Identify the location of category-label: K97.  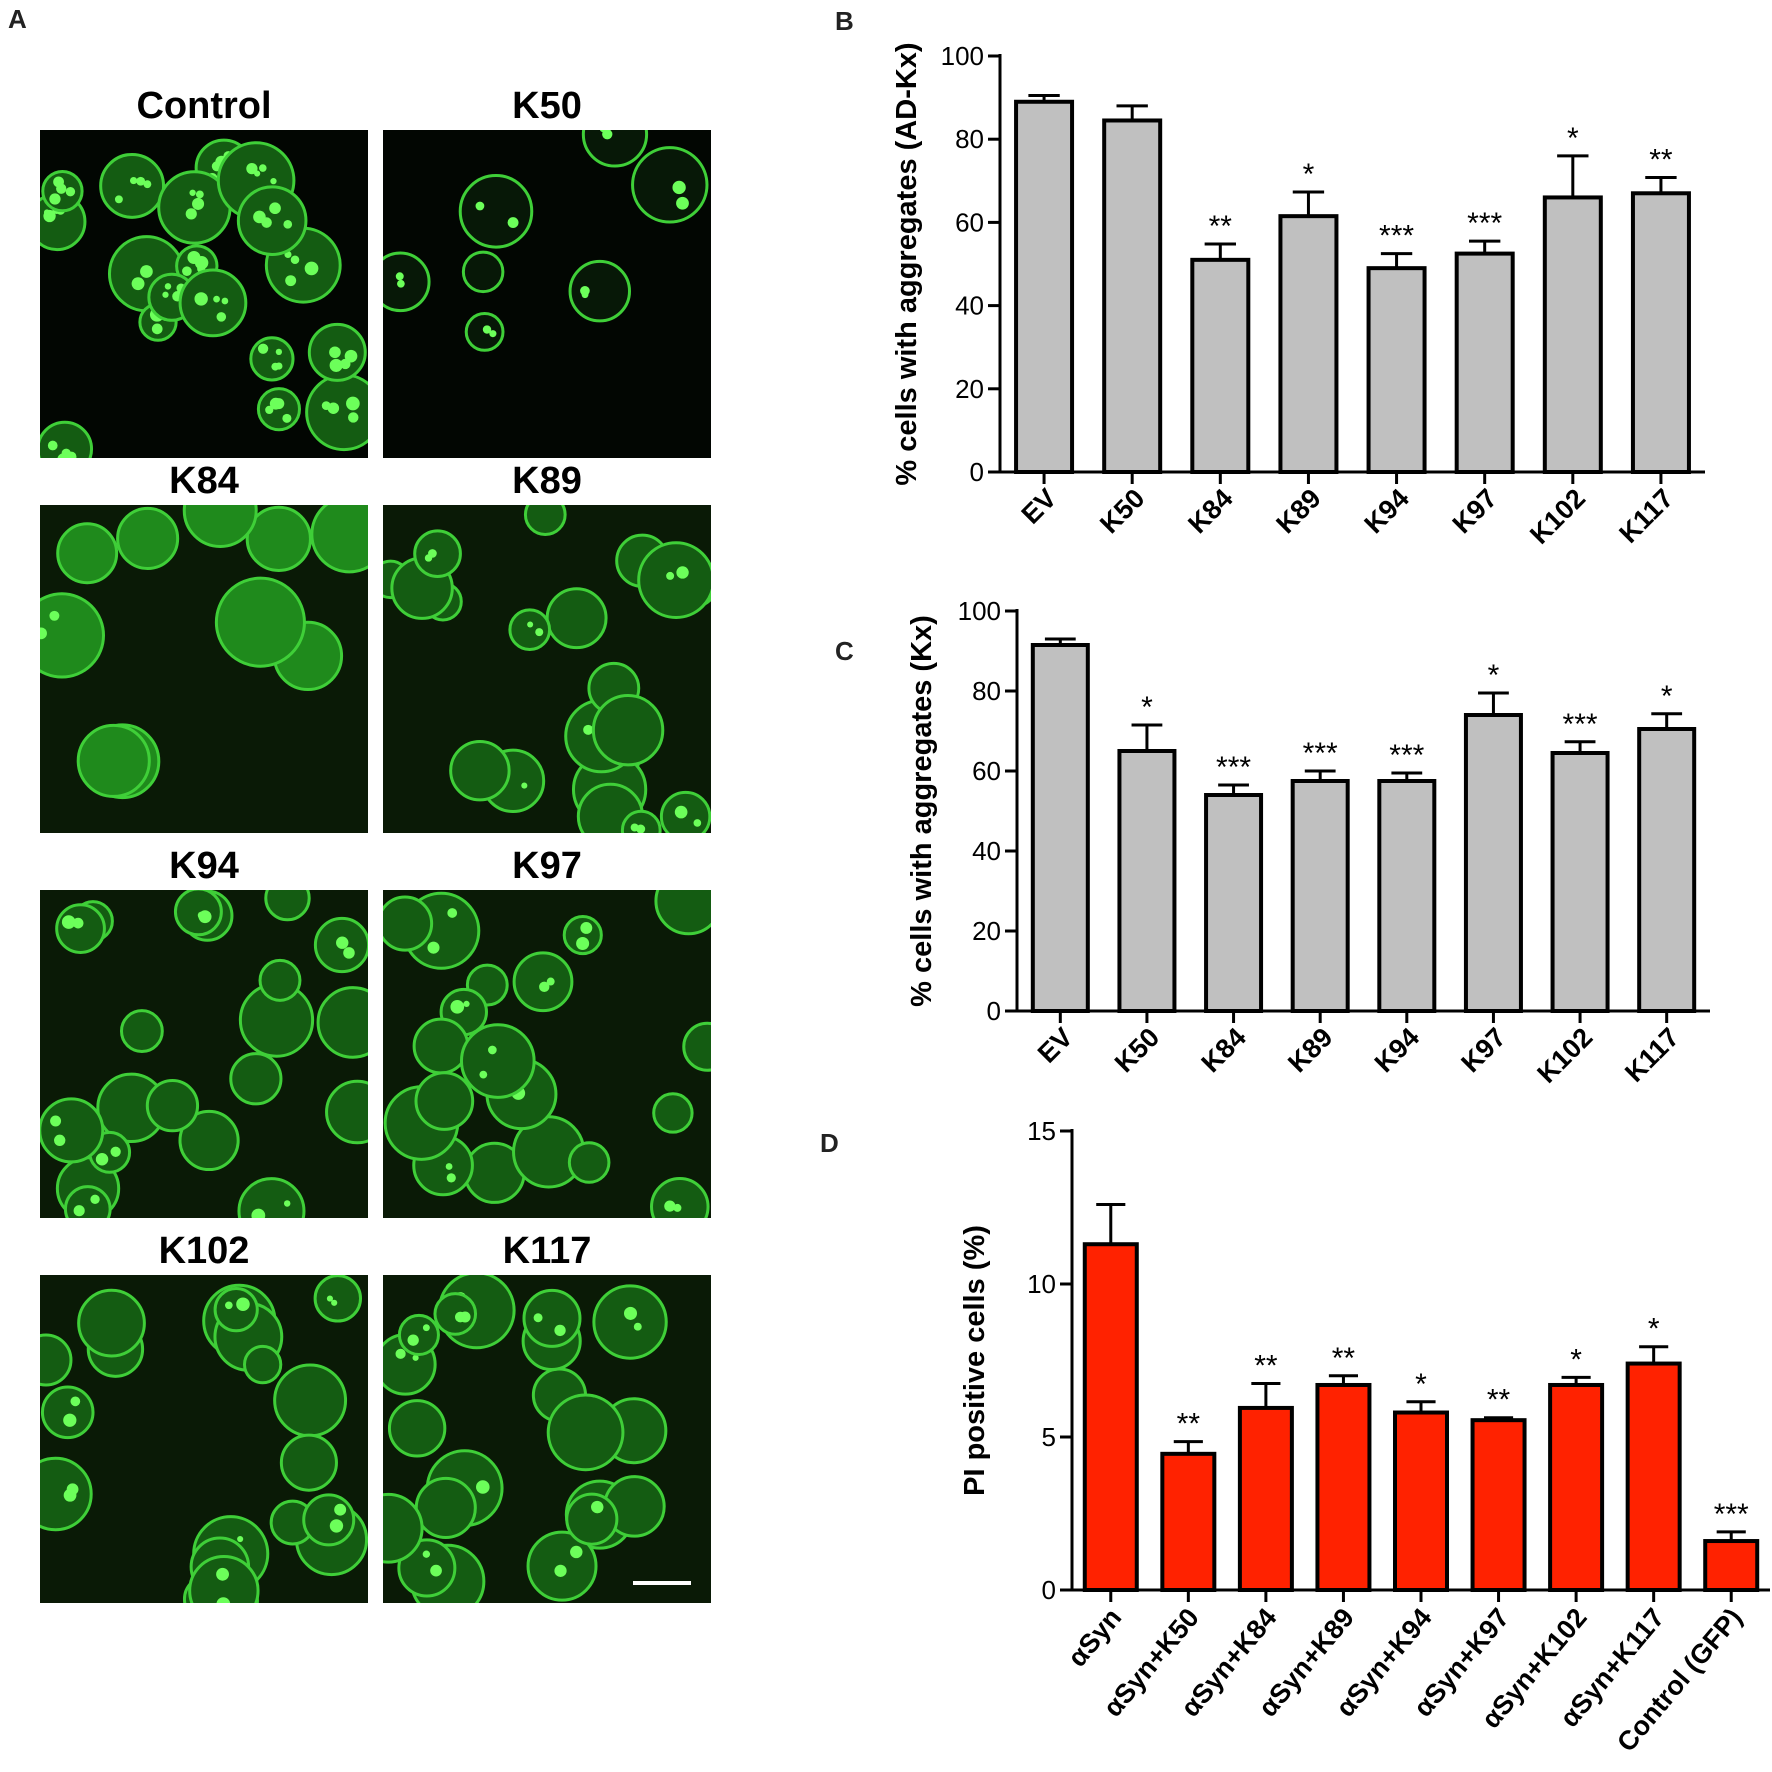
(1483, 1050).